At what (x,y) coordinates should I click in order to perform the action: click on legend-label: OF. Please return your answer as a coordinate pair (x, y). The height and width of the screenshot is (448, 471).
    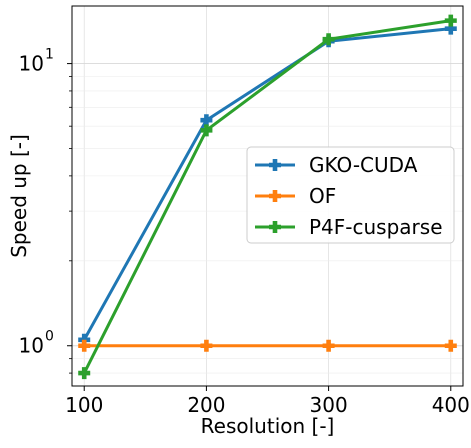
    Looking at the image, I should click on (322, 196).